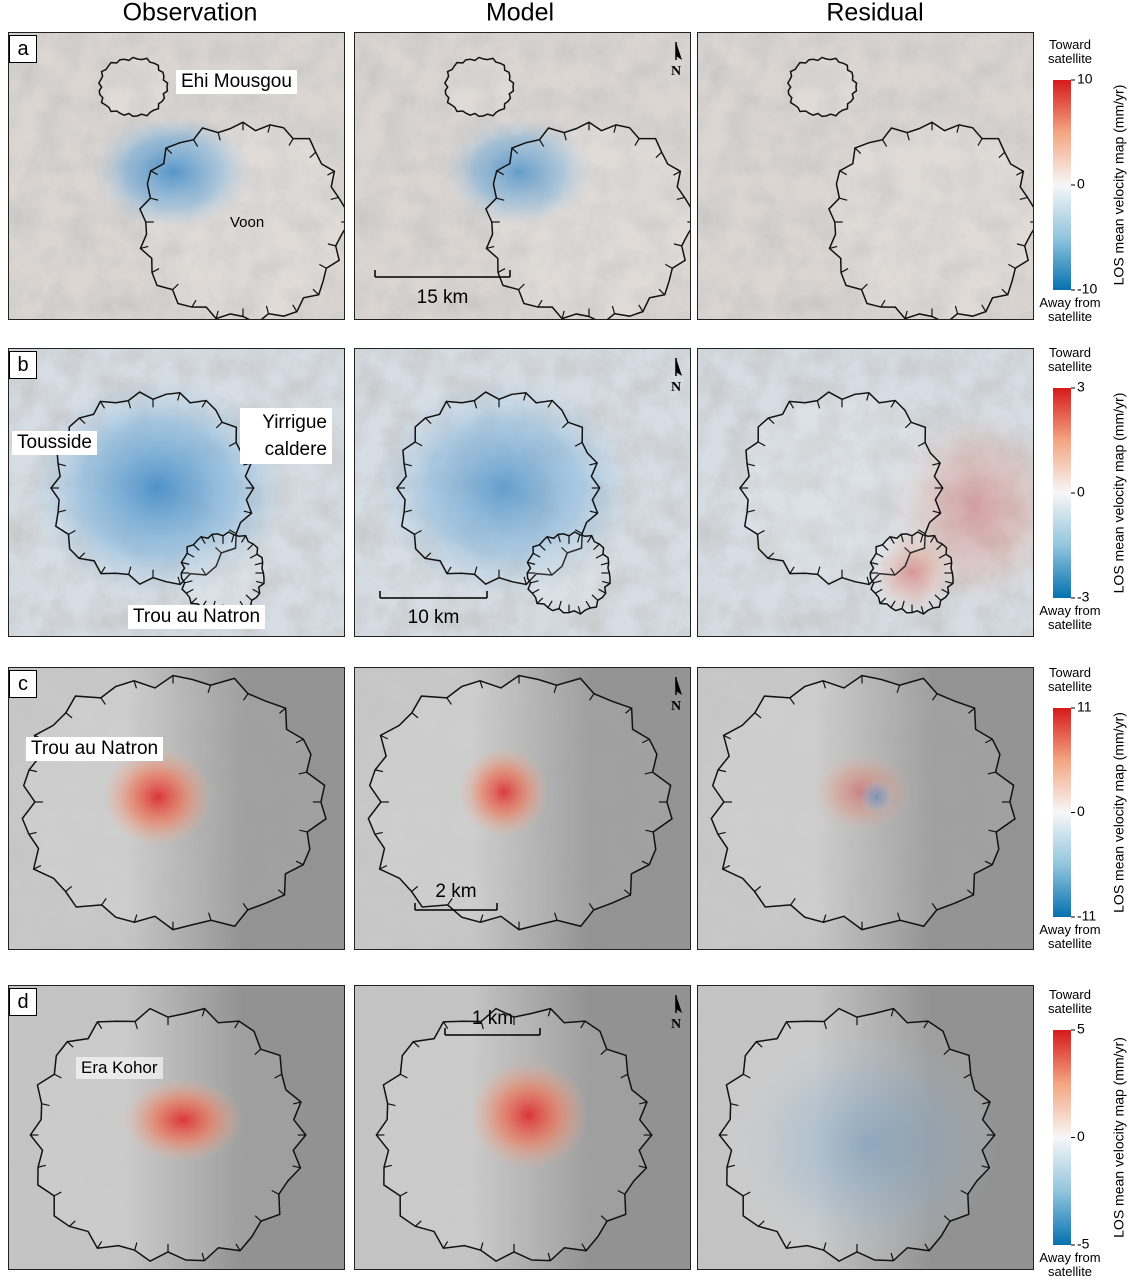  Describe the element at coordinates (822, 87) in the screenshot. I see `caldera-rim` at that location.